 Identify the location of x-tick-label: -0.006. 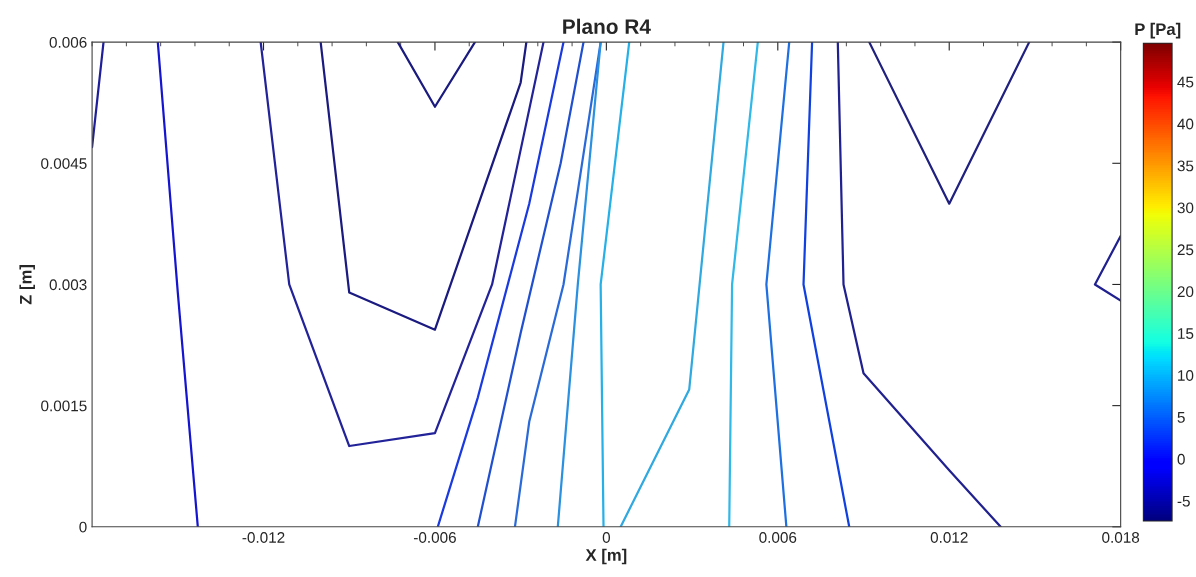
(434, 537).